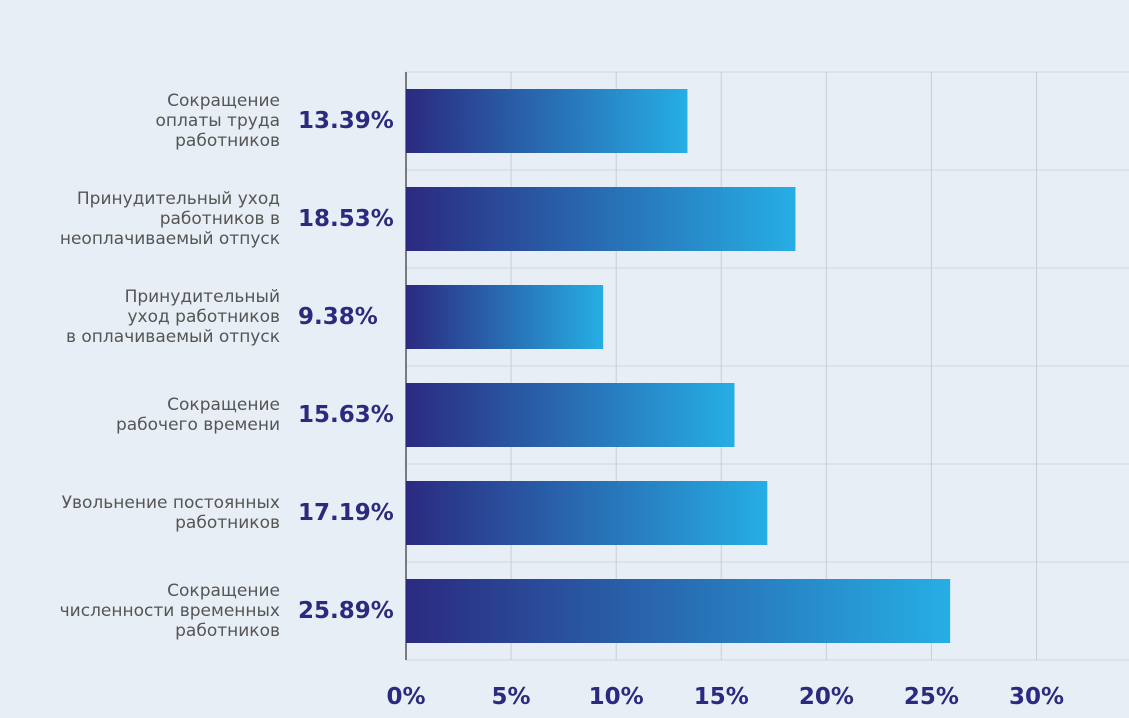  What do you see at coordinates (616, 697) in the screenshot?
I see `x-tick-label: 10%` at bounding box center [616, 697].